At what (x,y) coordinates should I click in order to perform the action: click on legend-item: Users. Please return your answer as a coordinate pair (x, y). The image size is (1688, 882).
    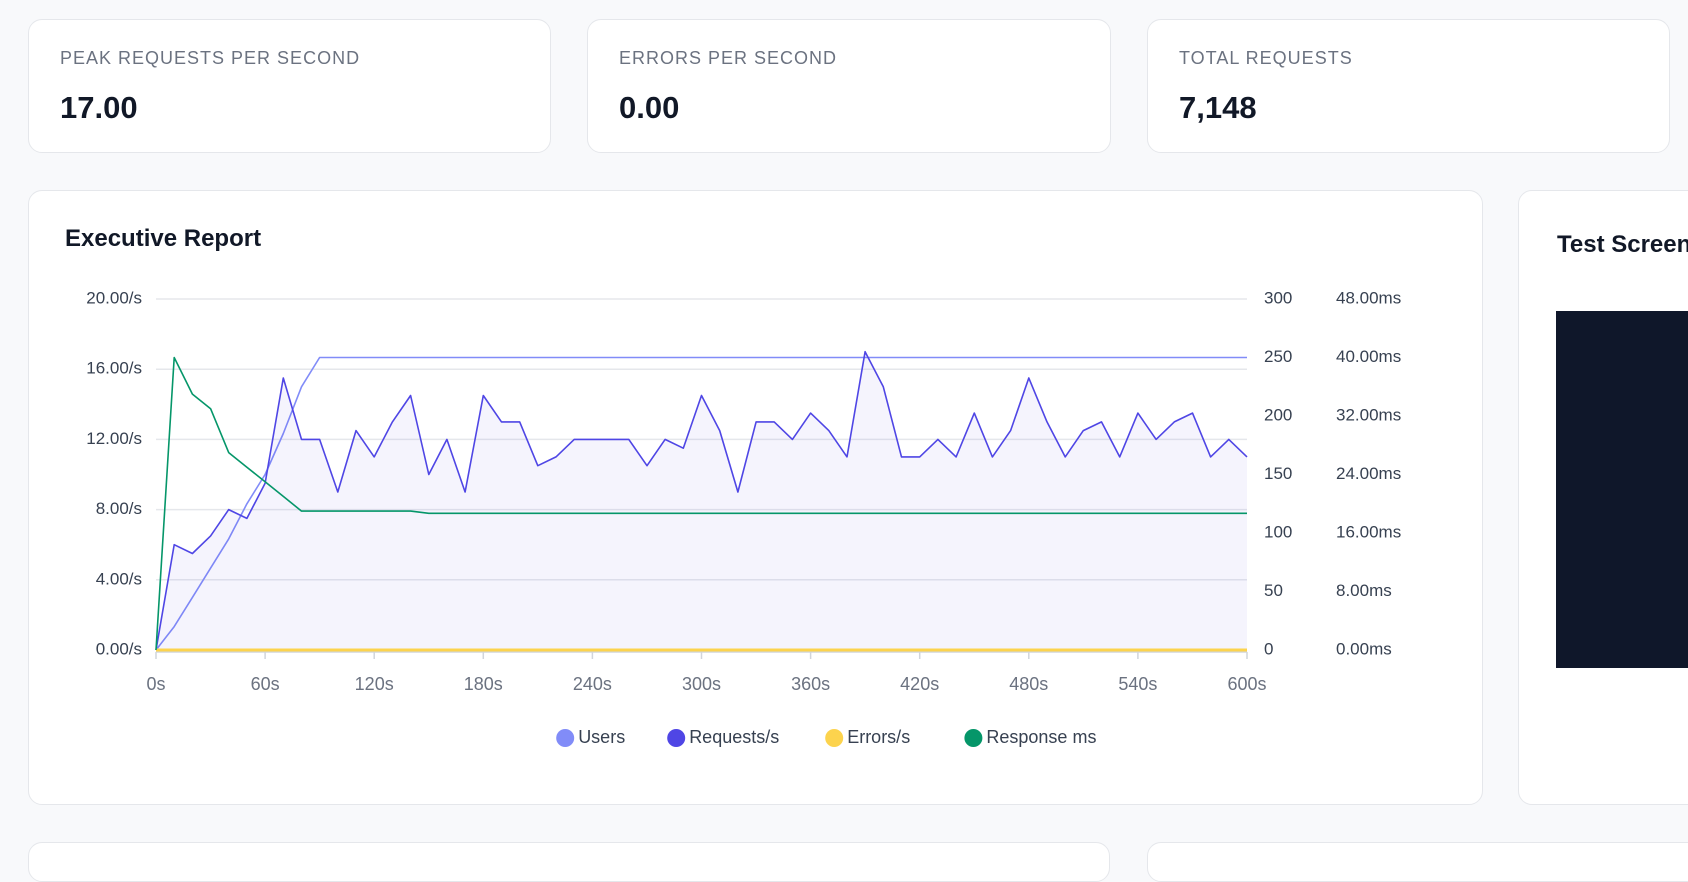
    Looking at the image, I should click on (590, 737).